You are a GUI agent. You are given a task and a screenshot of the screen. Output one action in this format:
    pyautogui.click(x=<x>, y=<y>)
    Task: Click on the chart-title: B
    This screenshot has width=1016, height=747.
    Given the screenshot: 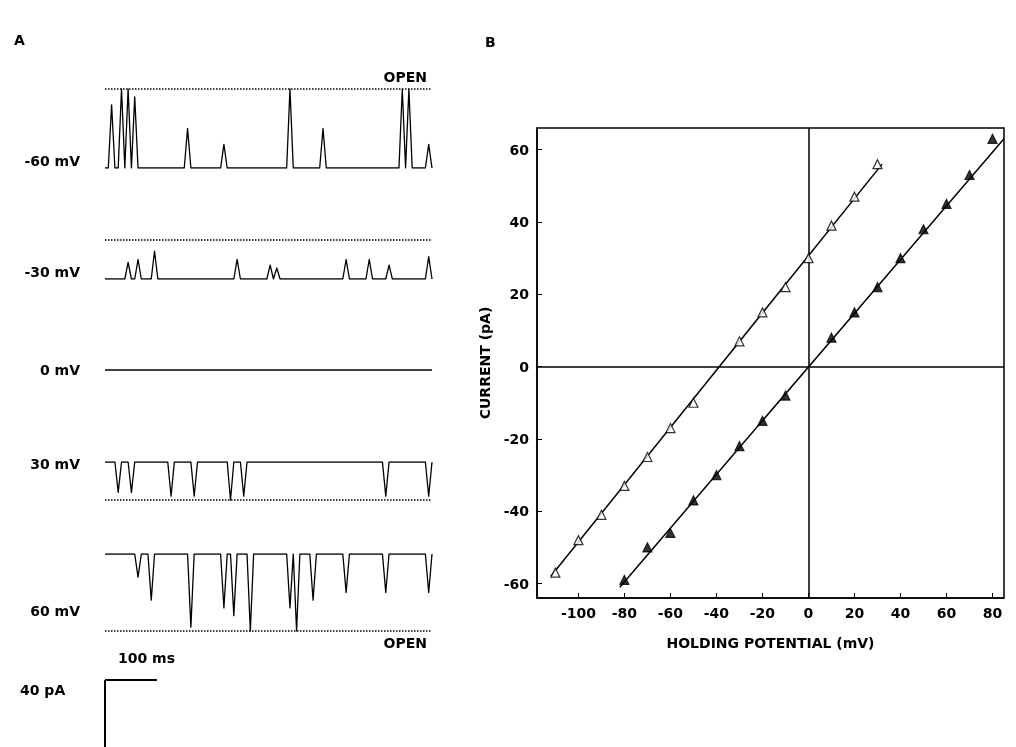 What is the action you would take?
    pyautogui.click(x=490, y=42)
    